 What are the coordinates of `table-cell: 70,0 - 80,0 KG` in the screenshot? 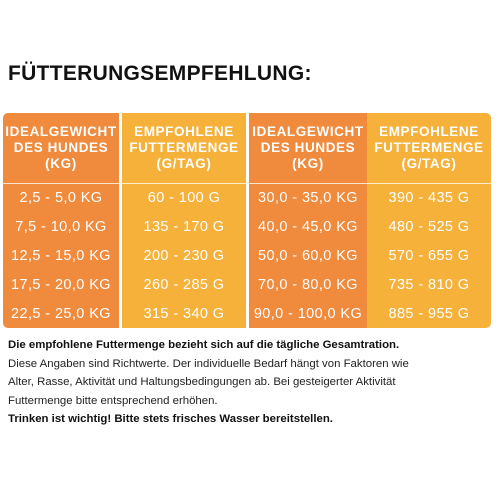 It's located at (308, 284).